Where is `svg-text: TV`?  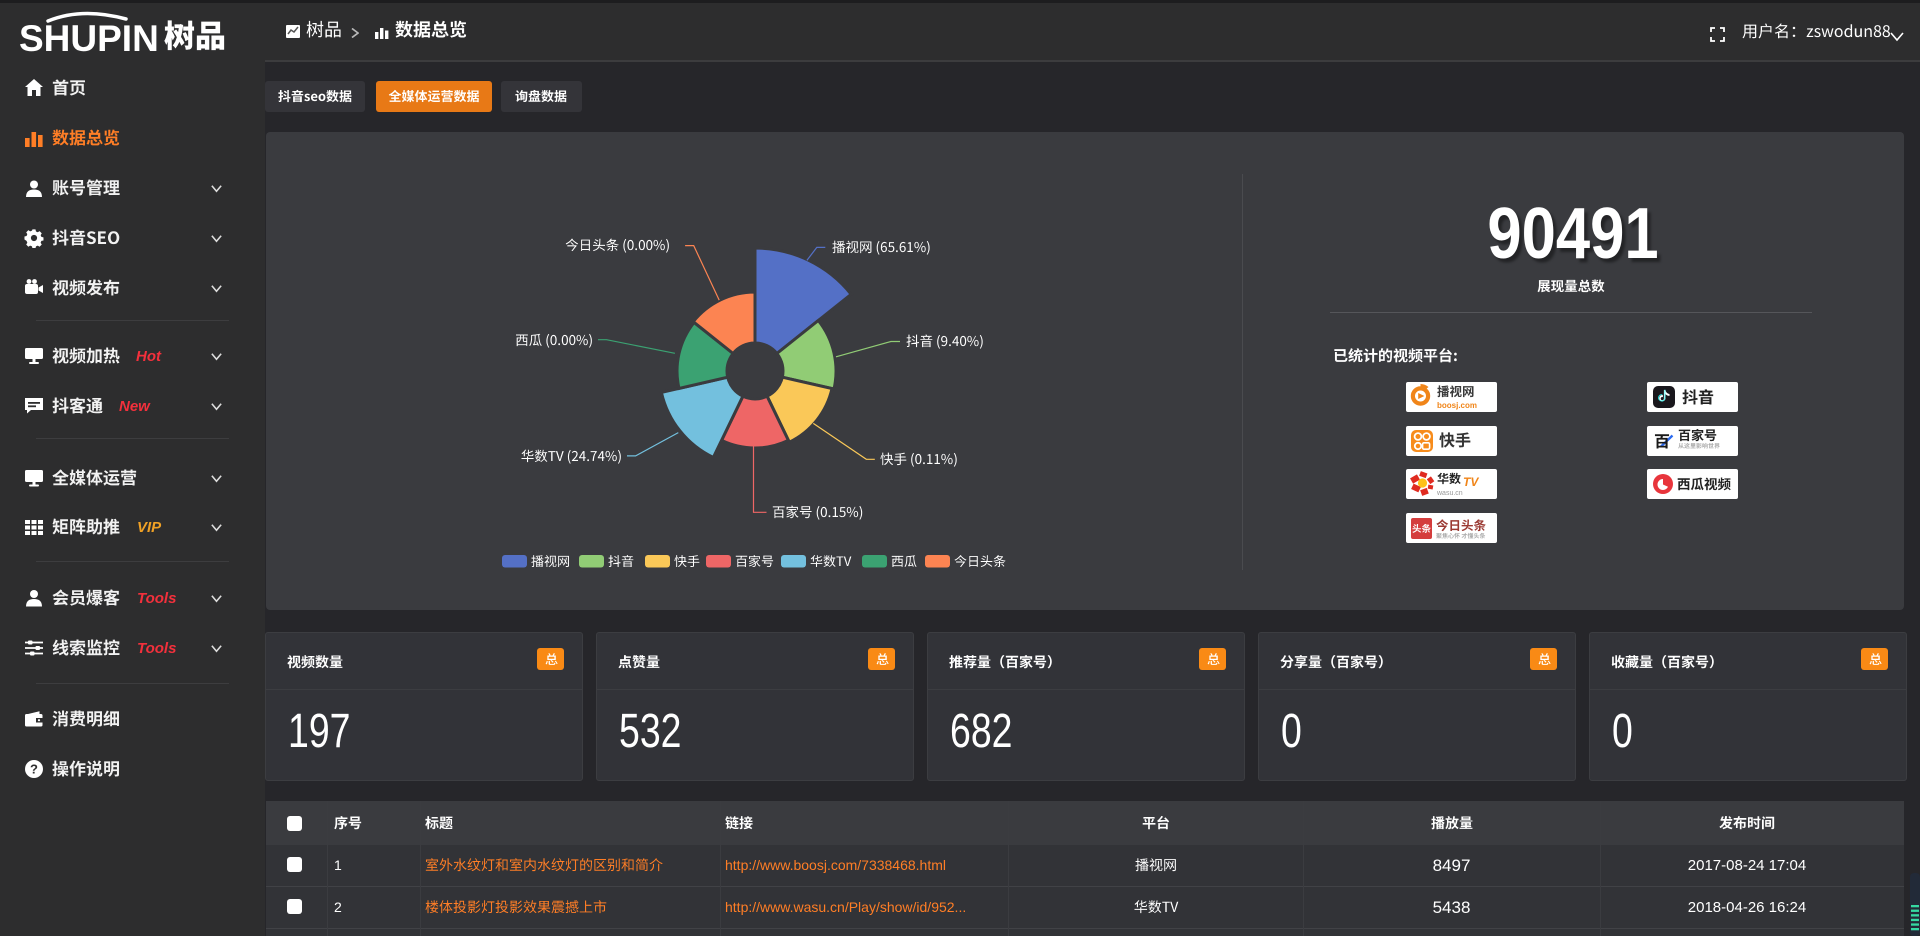
svg-text: TV is located at coordinates (1471, 482).